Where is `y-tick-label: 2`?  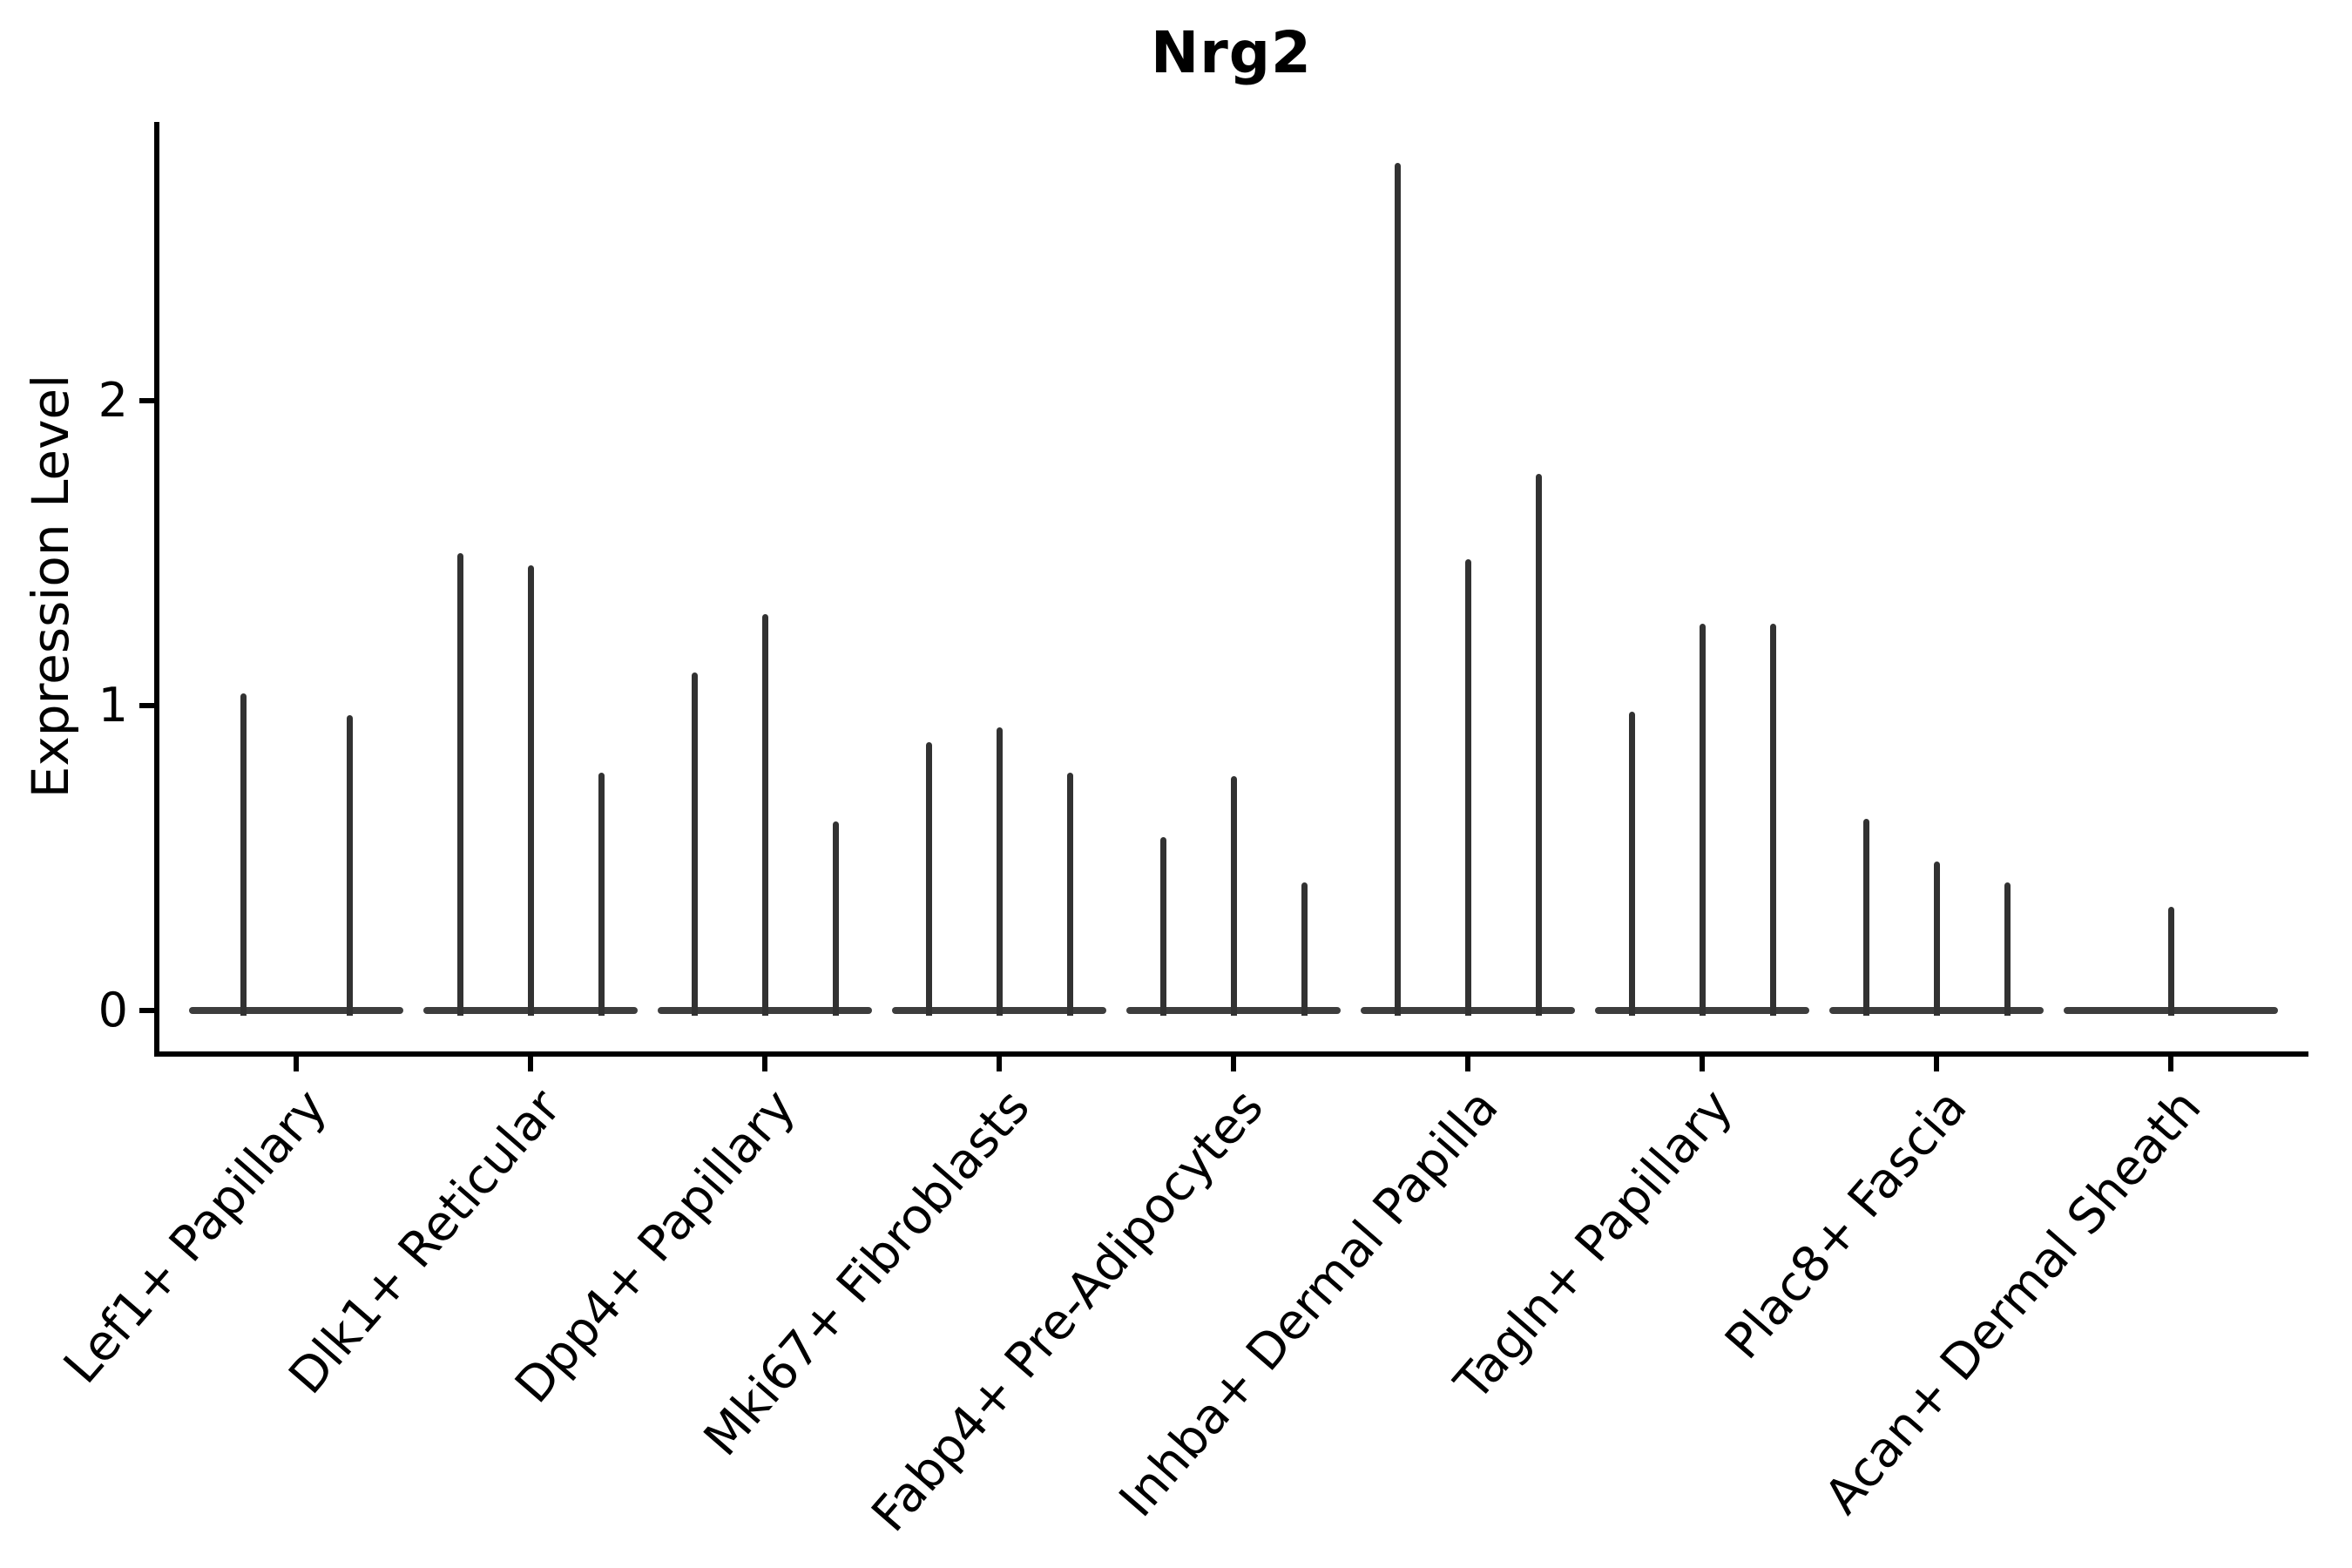
y-tick-label: 2 is located at coordinates (113, 400).